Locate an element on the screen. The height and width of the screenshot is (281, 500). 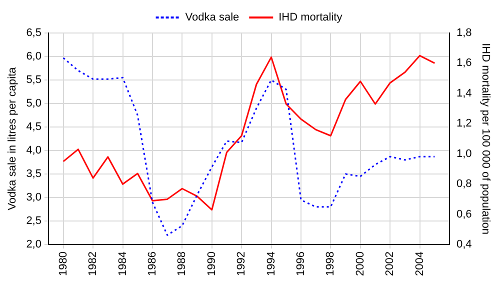
x-tick-label: 2004 is located at coordinates (420, 264).